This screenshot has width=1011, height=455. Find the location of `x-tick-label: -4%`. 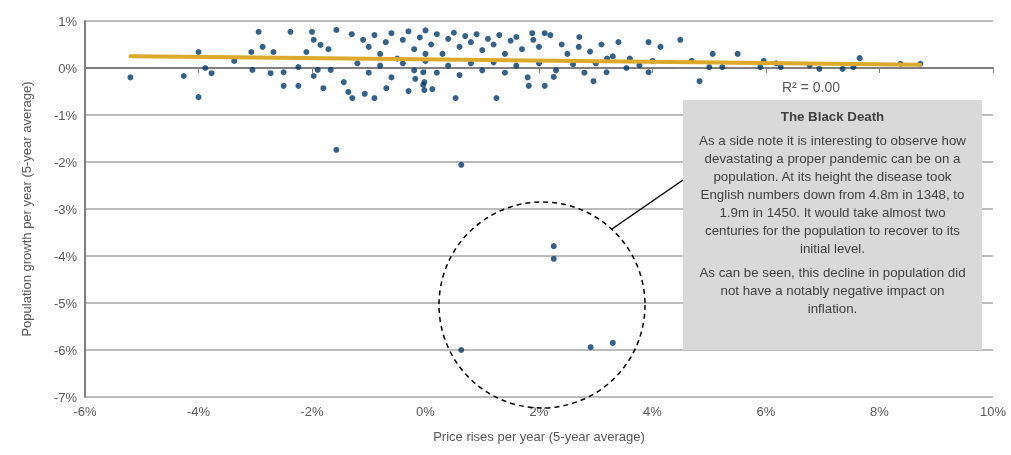

x-tick-label: -4% is located at coordinates (198, 411).